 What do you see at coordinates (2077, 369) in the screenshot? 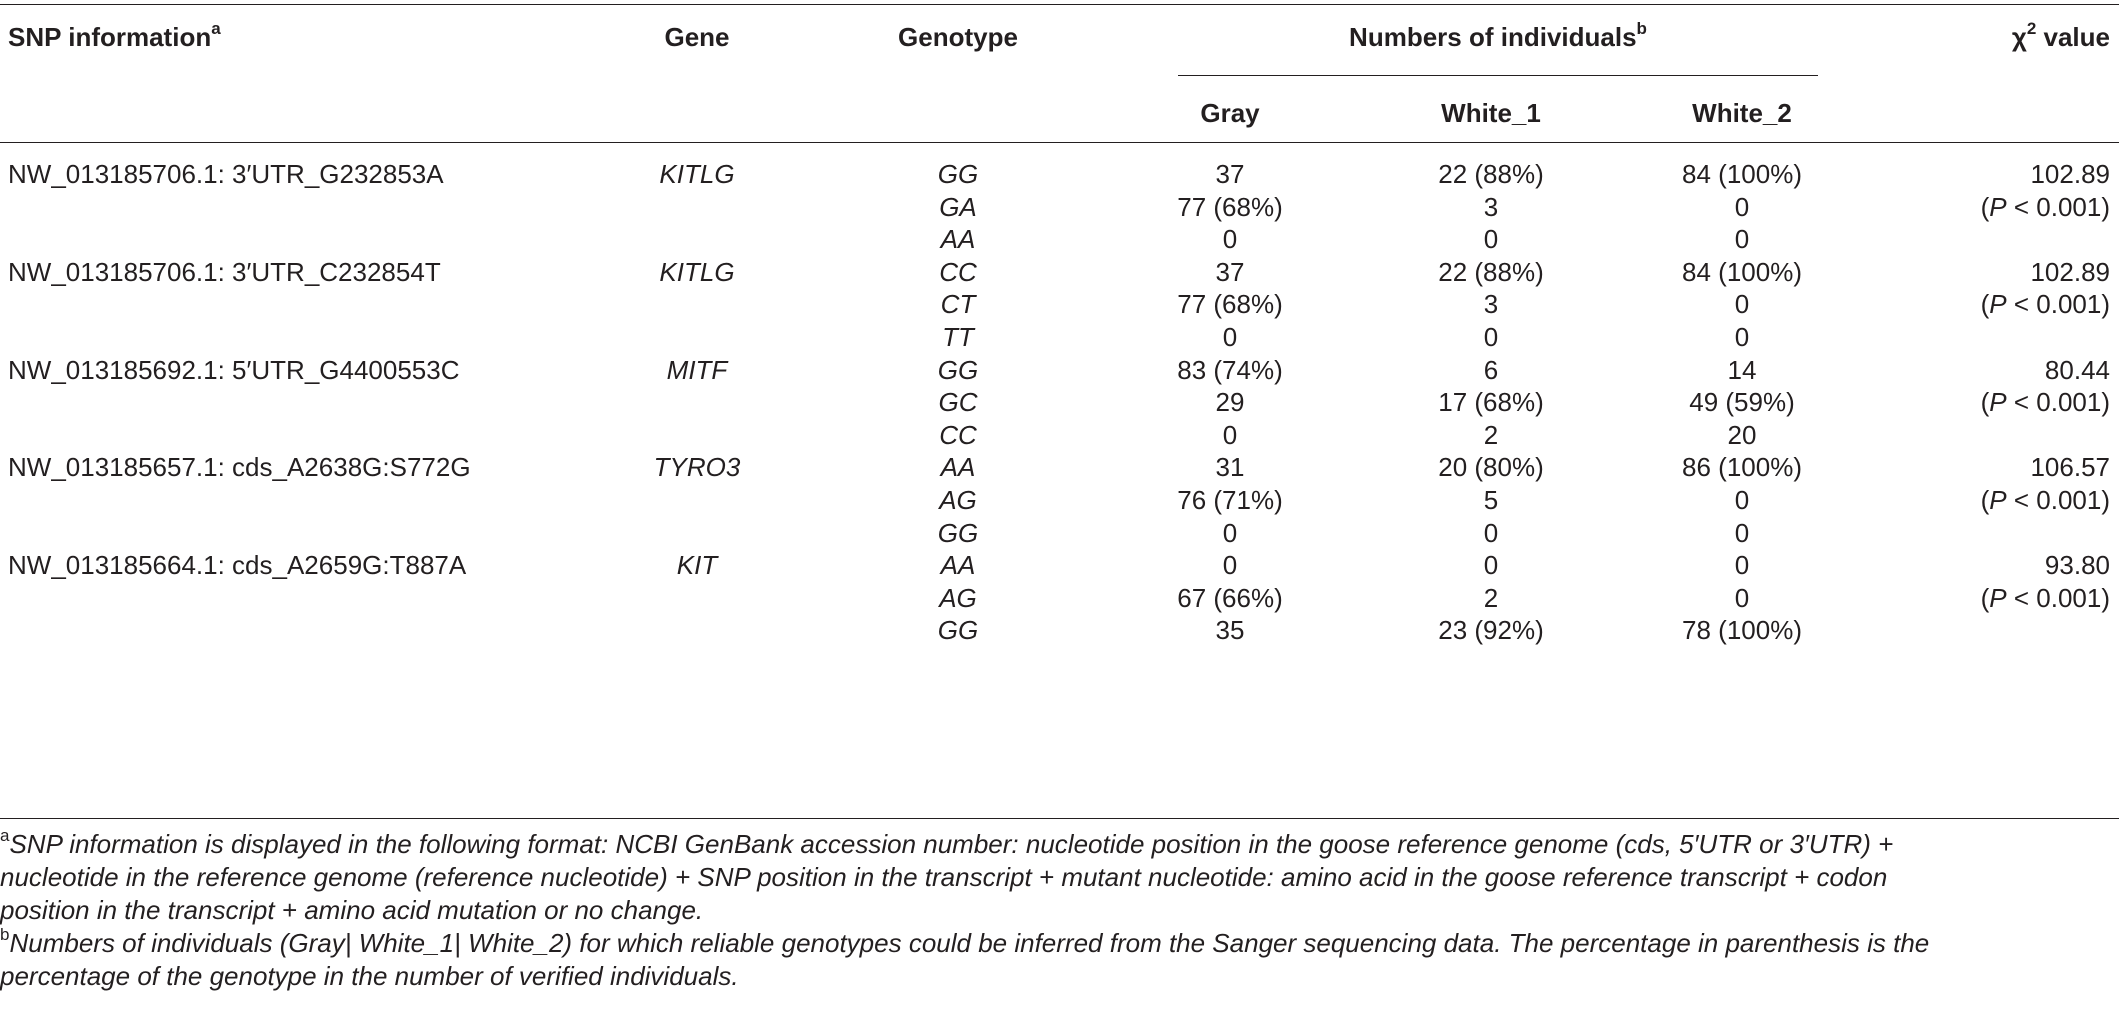
I see `cell-chi-square: 80.44` at bounding box center [2077, 369].